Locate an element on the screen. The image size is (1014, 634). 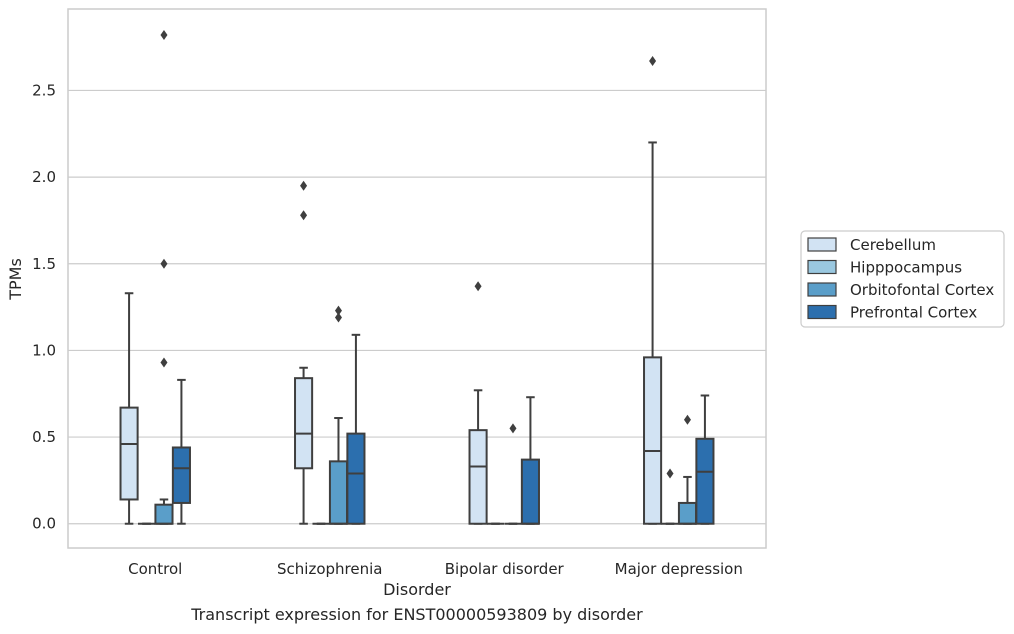
x-tick-label: Control is located at coordinates (155, 569).